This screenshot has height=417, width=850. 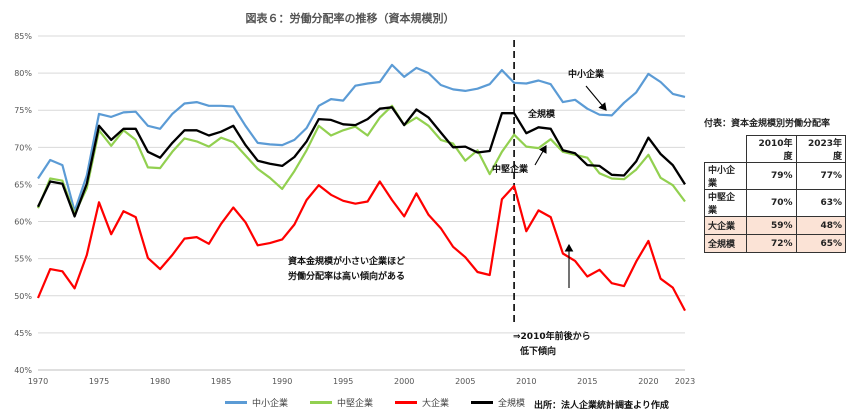 I want to click on annotation-sme: 中小企業, so click(x=586, y=75).